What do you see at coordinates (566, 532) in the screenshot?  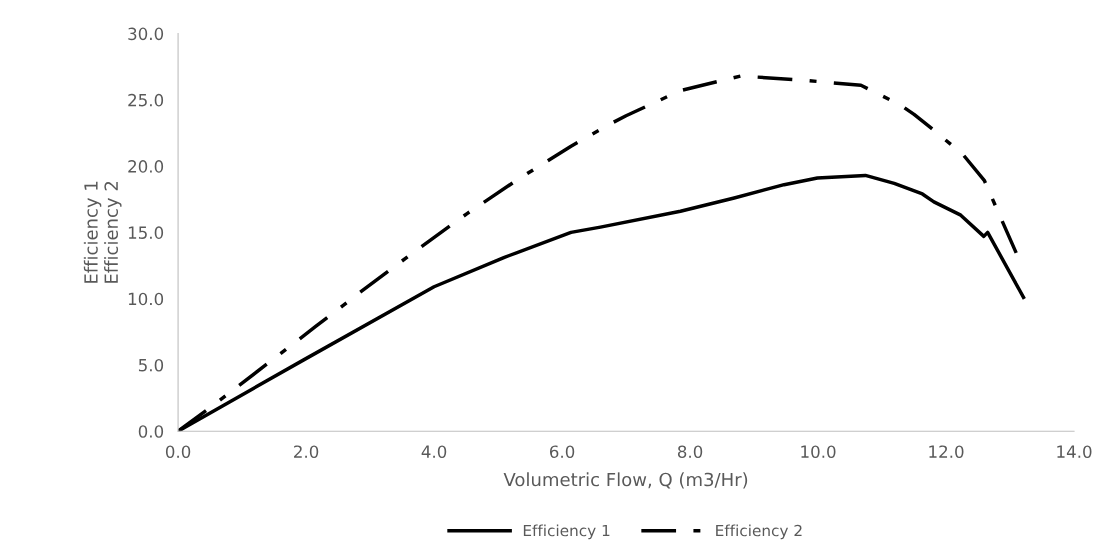 I see `legend-label: Efficiency 1` at bounding box center [566, 532].